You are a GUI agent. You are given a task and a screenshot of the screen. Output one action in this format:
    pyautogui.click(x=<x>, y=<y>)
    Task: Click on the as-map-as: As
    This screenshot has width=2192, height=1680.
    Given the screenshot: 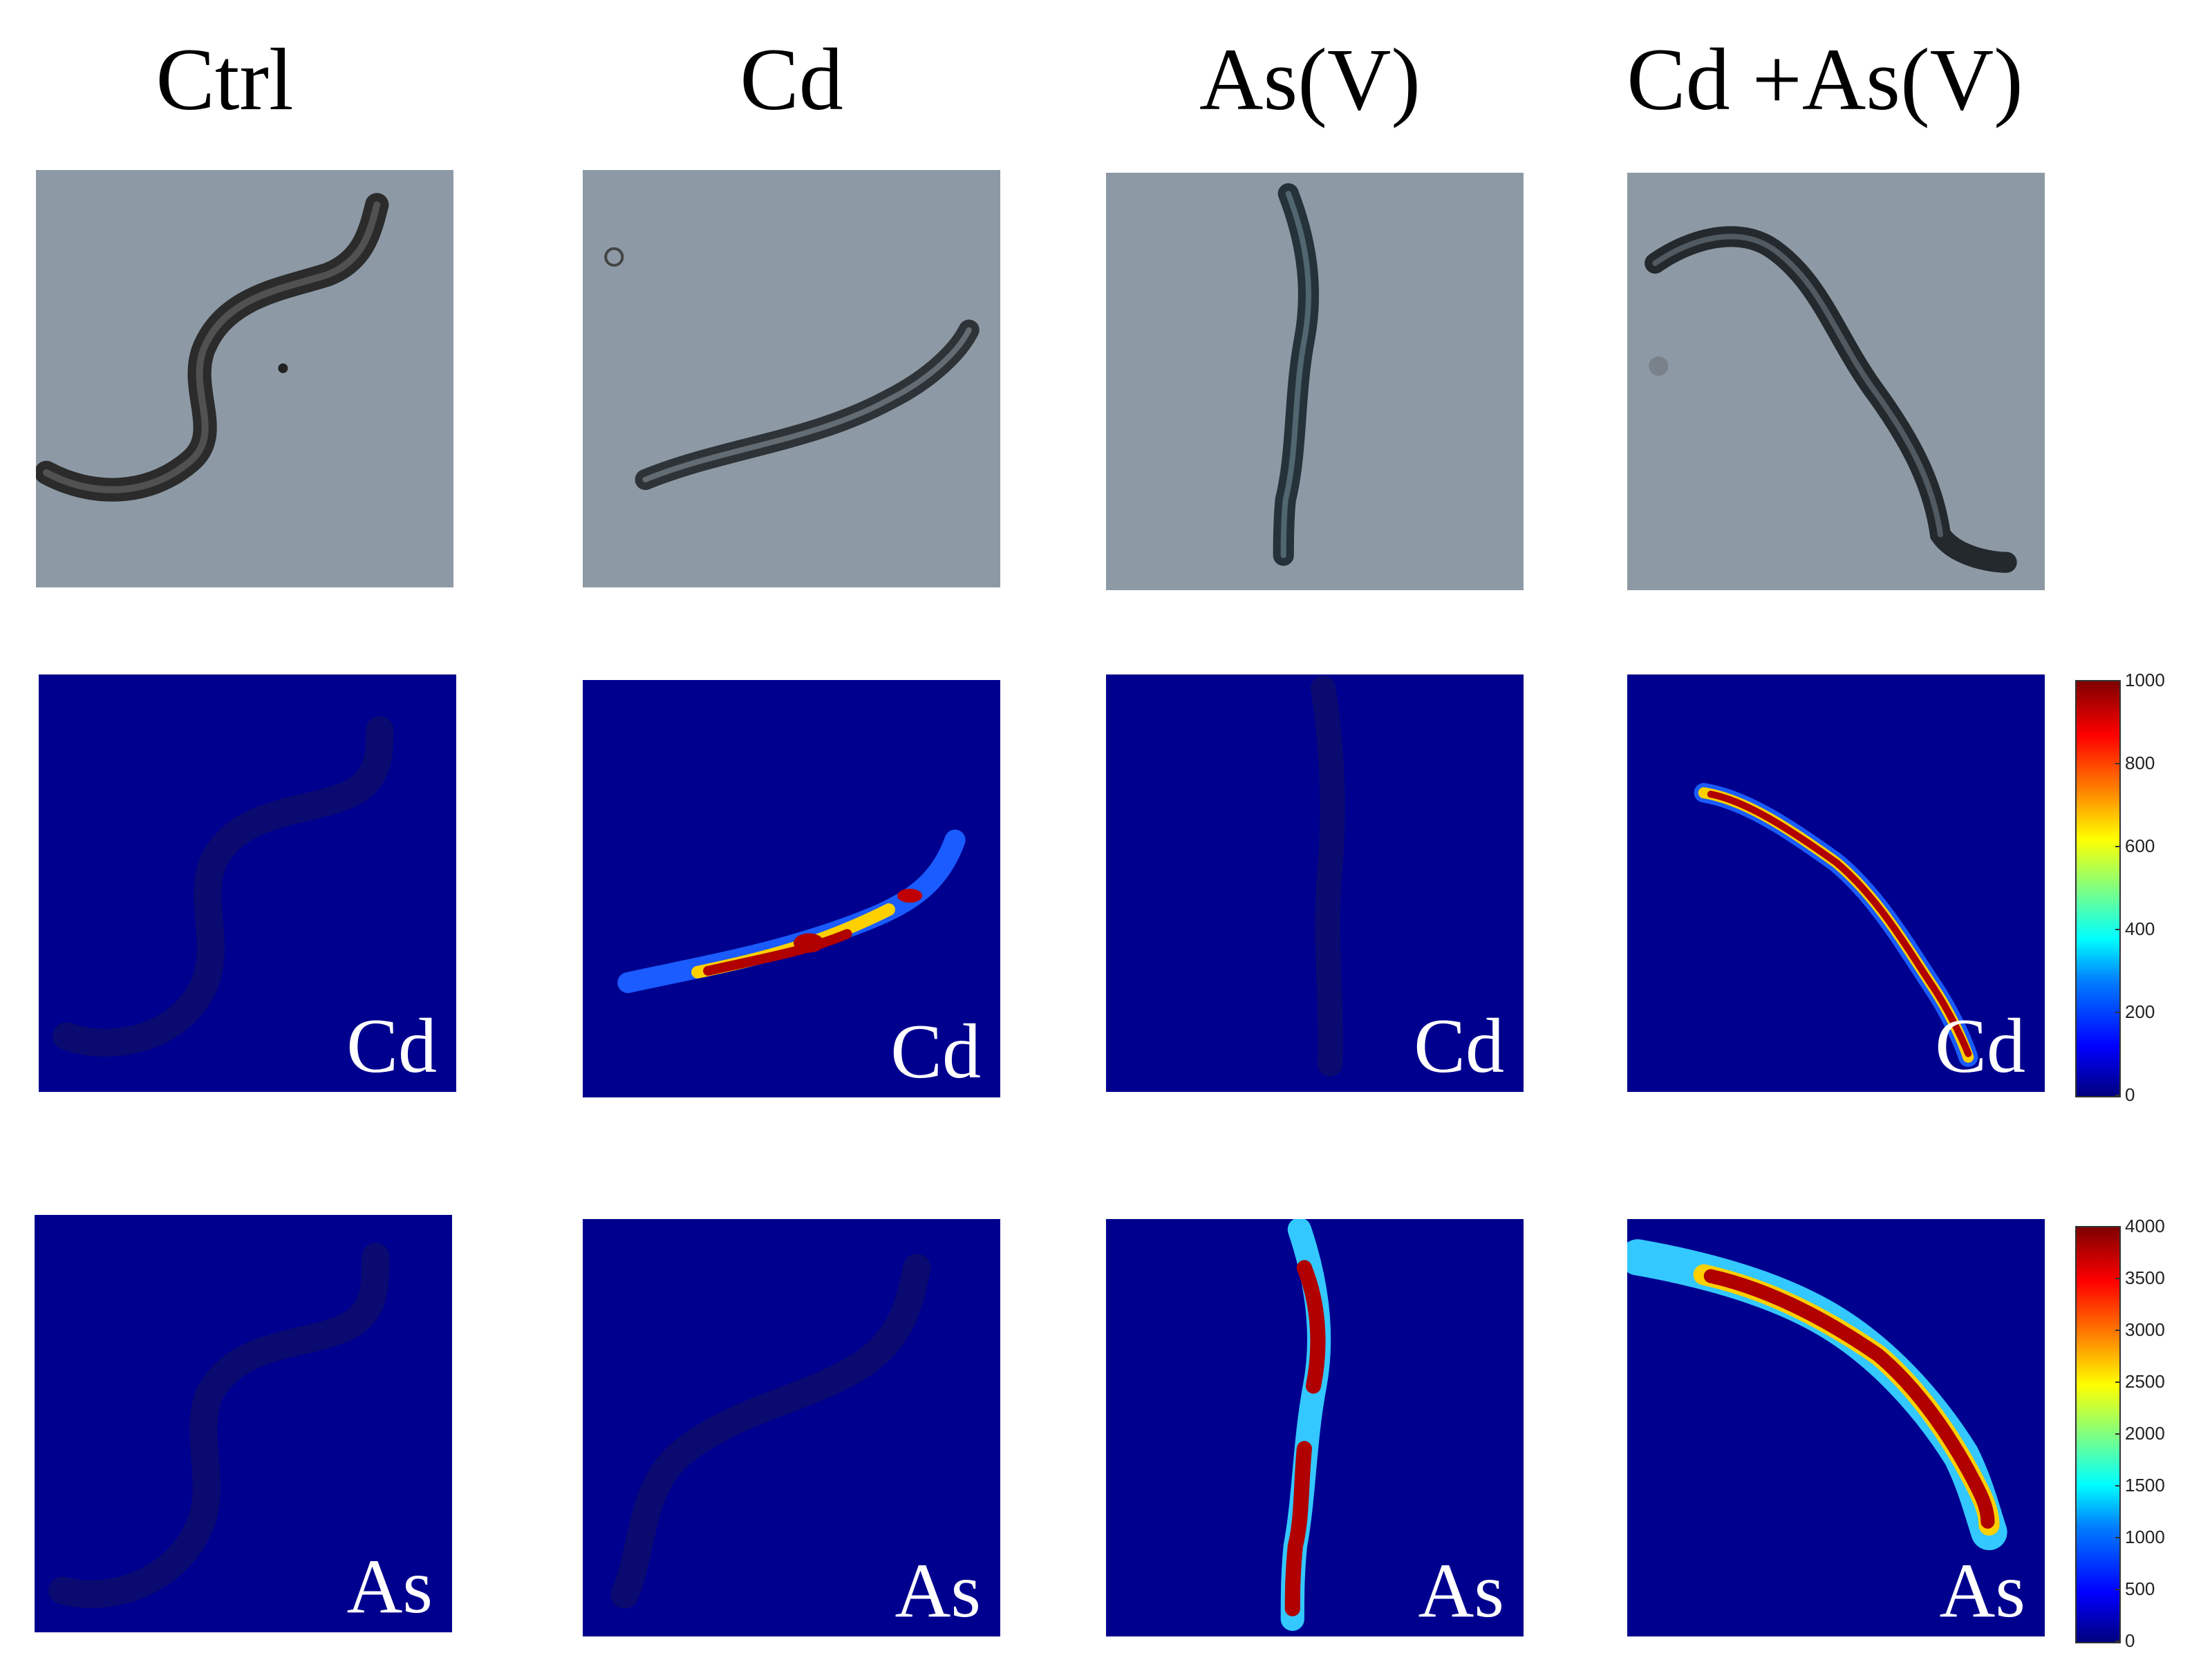 What is the action you would take?
    pyautogui.click(x=1315, y=1427)
    